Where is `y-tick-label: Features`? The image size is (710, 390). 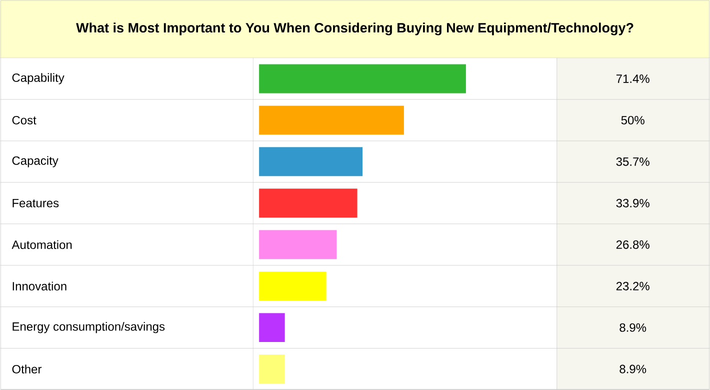 y-tick-label: Features is located at coordinates (35, 203).